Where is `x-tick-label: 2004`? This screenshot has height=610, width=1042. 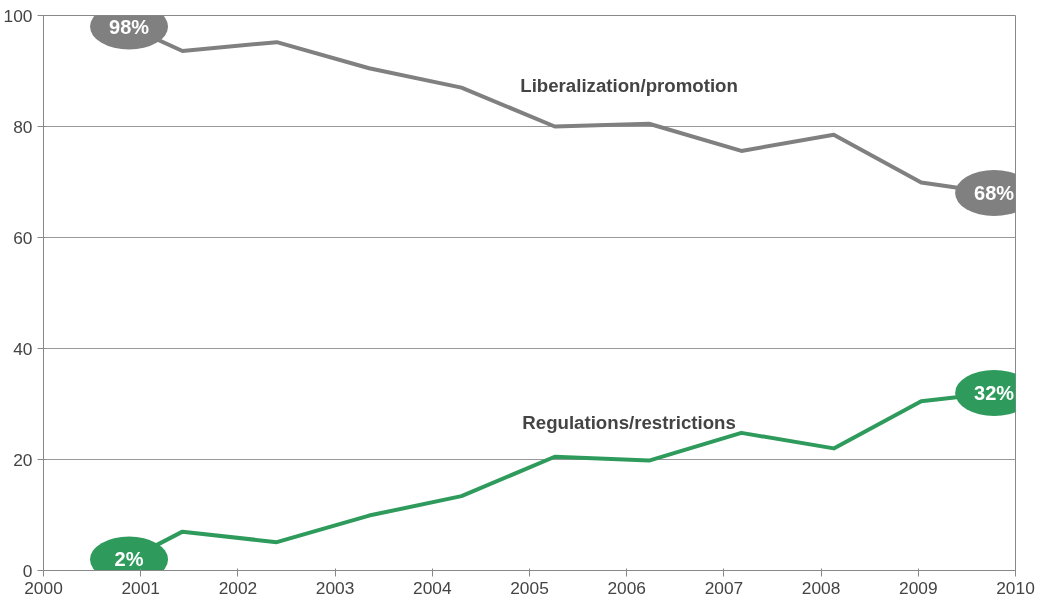 x-tick-label: 2004 is located at coordinates (432, 587).